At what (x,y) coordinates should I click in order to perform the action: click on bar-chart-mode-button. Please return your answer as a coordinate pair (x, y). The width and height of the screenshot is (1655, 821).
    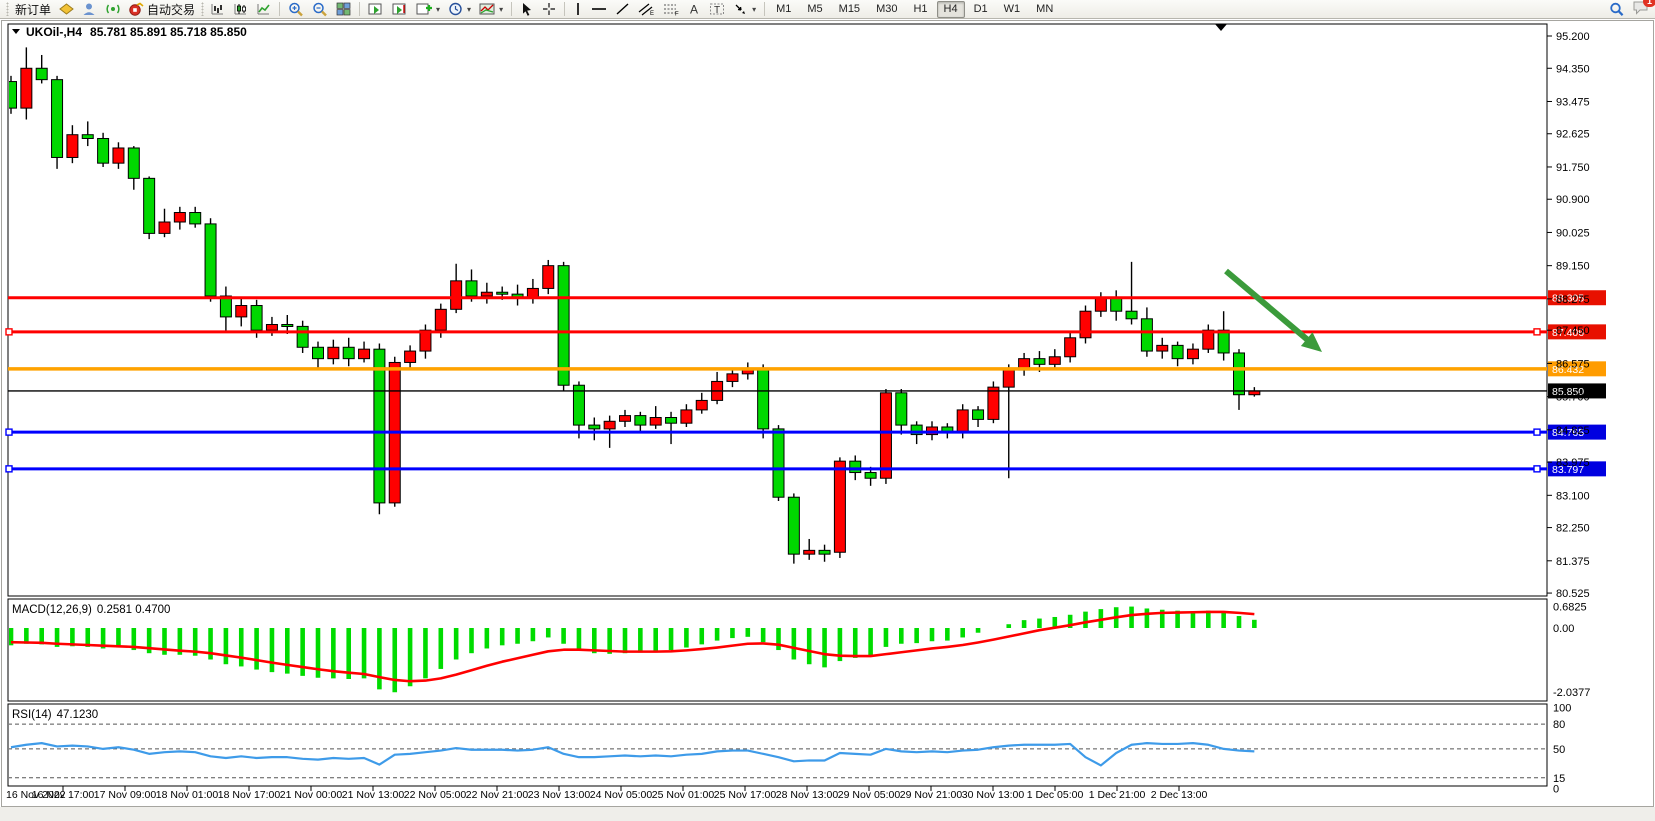
    Looking at the image, I should click on (217, 9).